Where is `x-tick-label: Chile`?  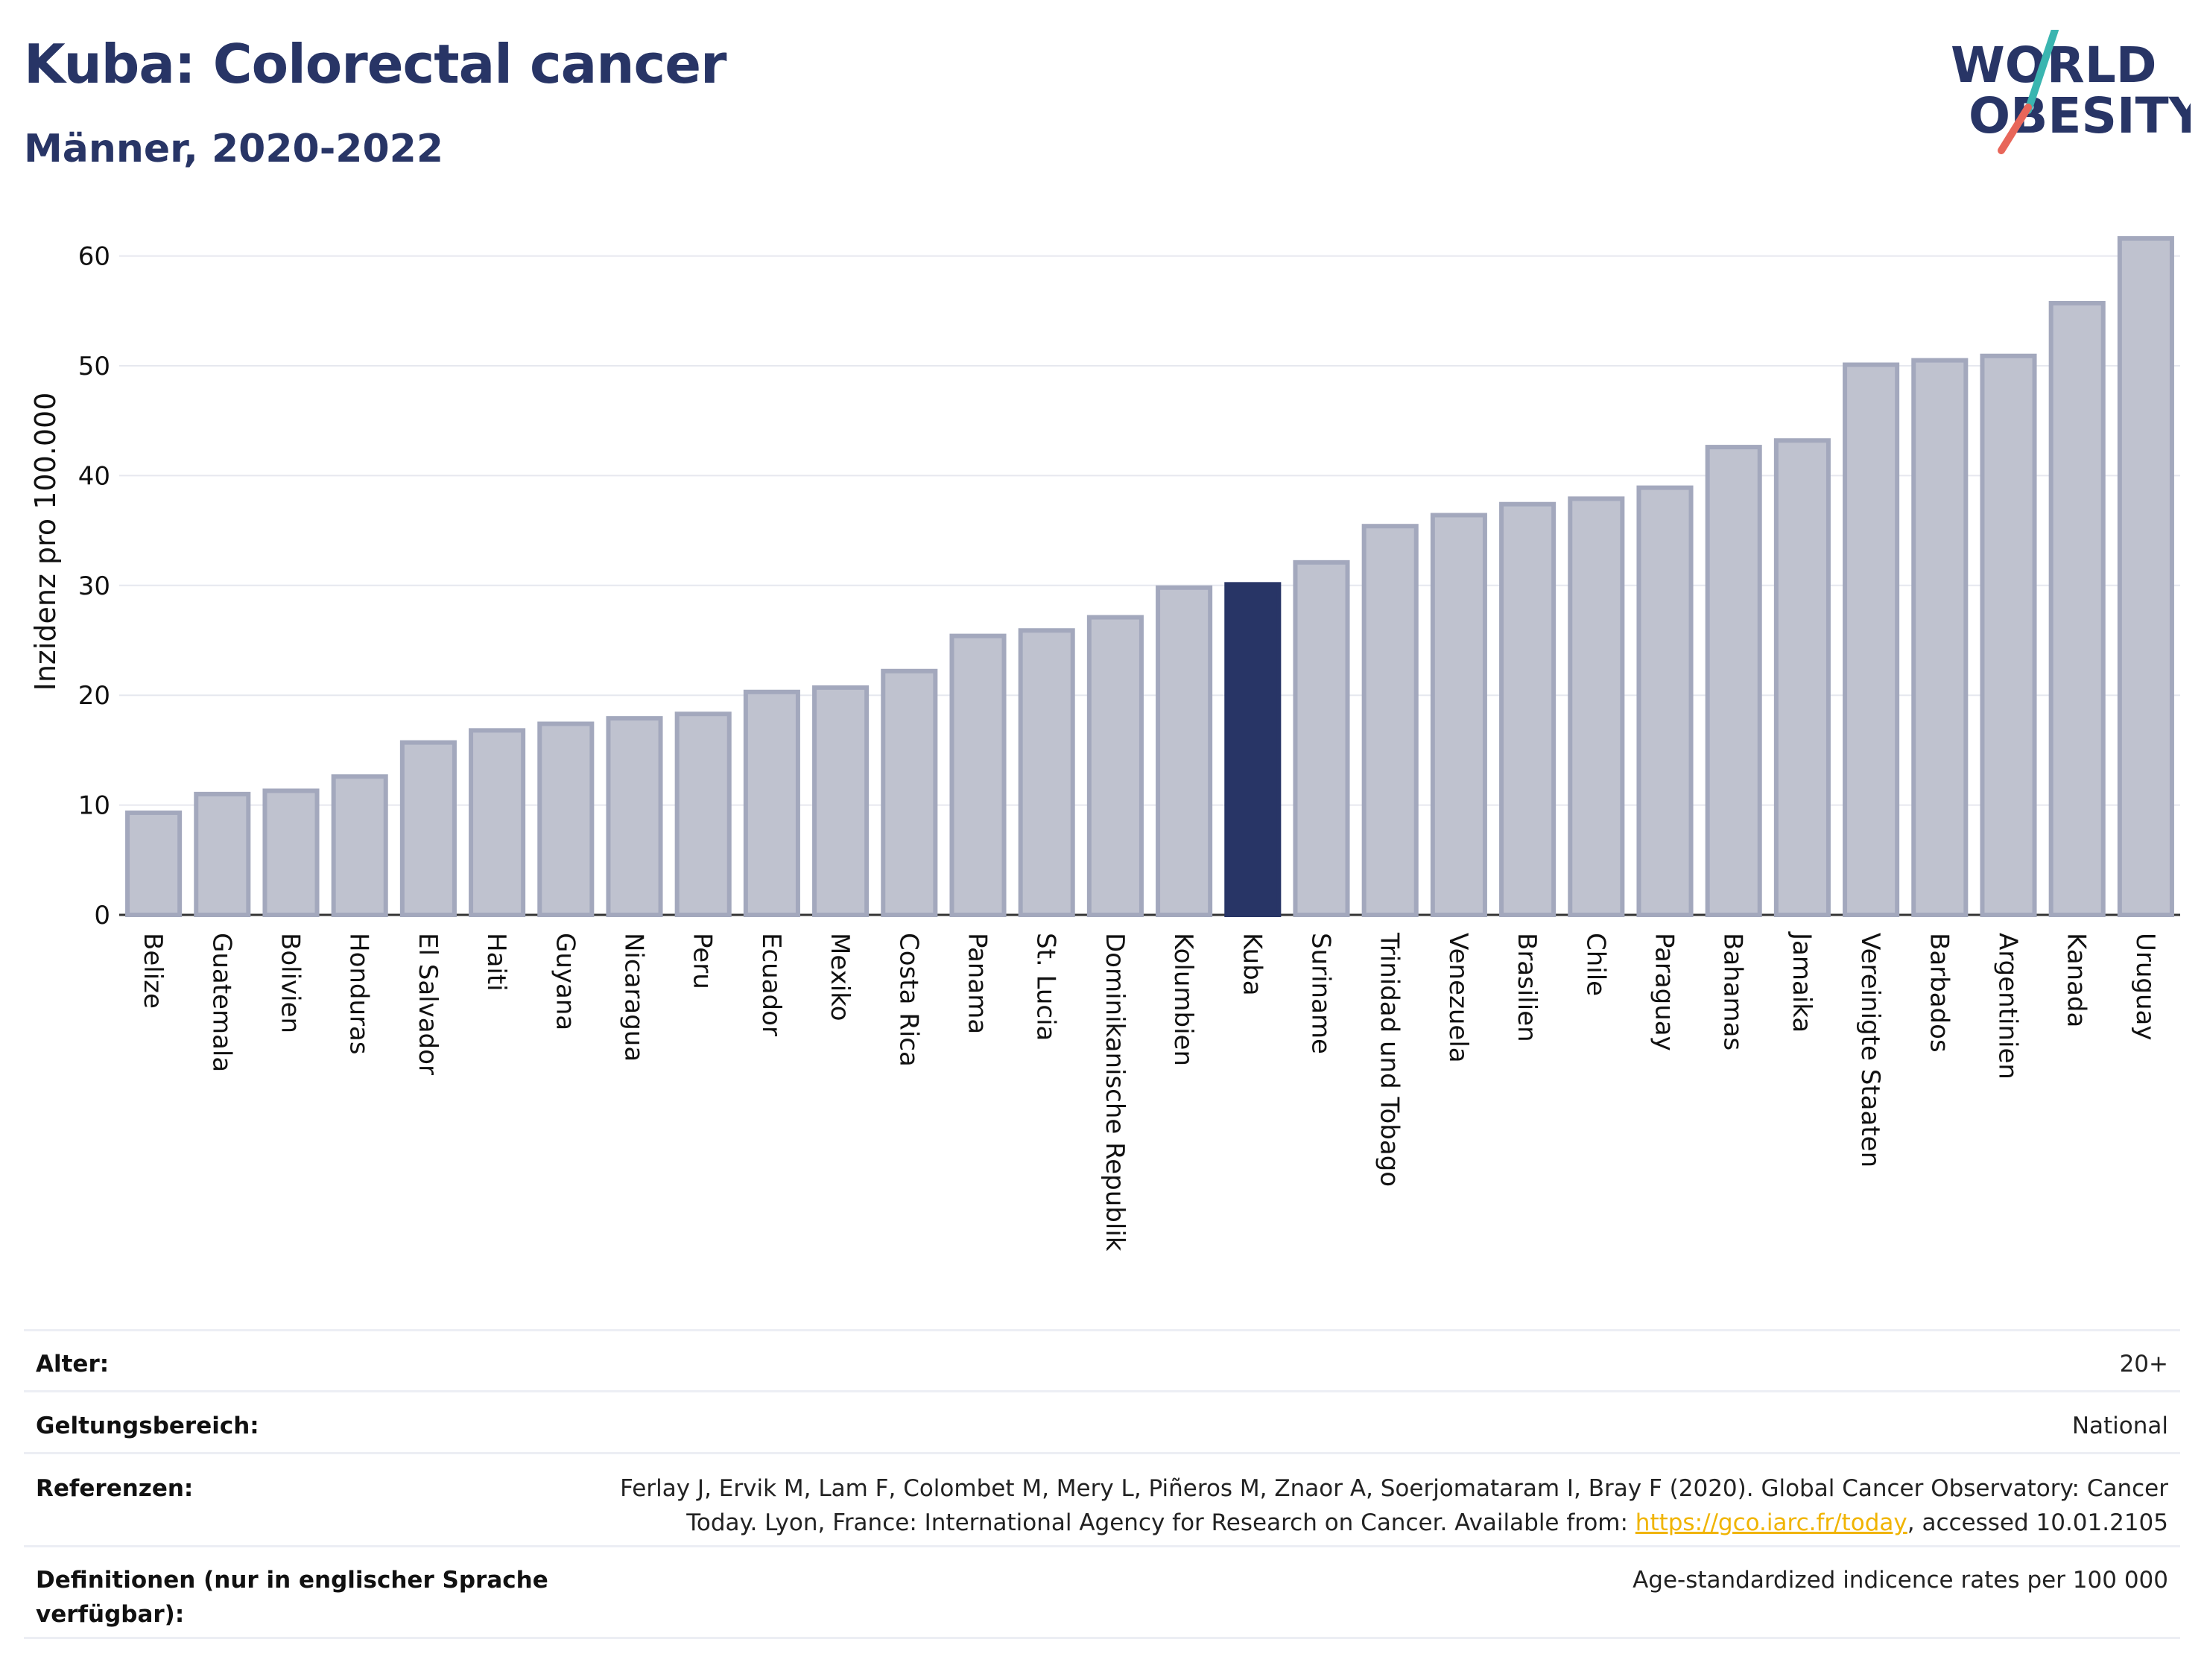 x-tick-label: Chile is located at coordinates (1595, 964).